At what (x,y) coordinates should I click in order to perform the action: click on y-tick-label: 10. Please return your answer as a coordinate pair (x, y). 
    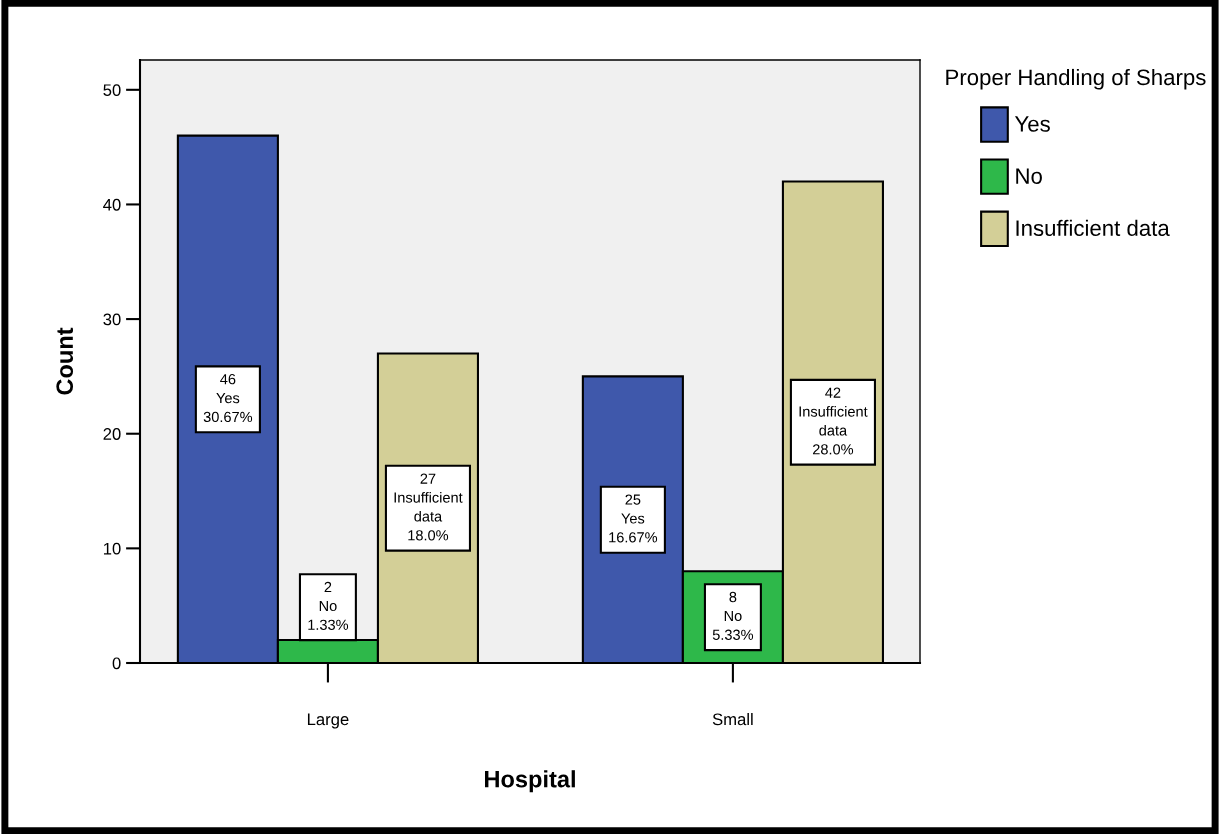
    Looking at the image, I should click on (112, 548).